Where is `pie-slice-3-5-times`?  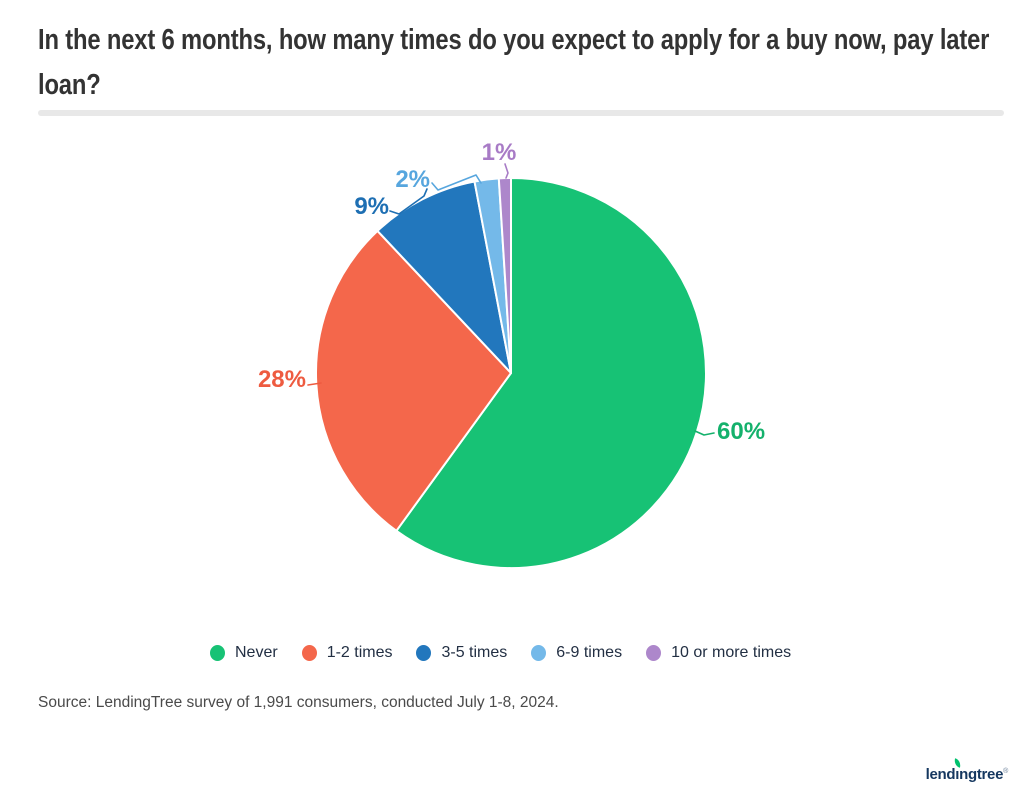 pie-slice-3-5-times is located at coordinates (444, 277).